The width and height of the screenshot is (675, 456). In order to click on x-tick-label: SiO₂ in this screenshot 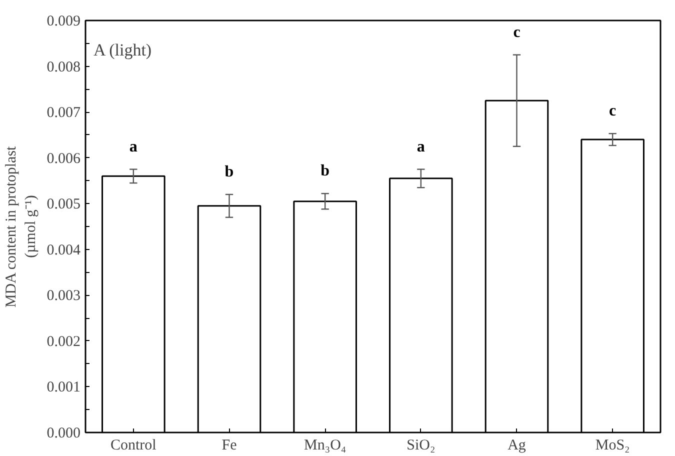, I will do `click(421, 446)`.